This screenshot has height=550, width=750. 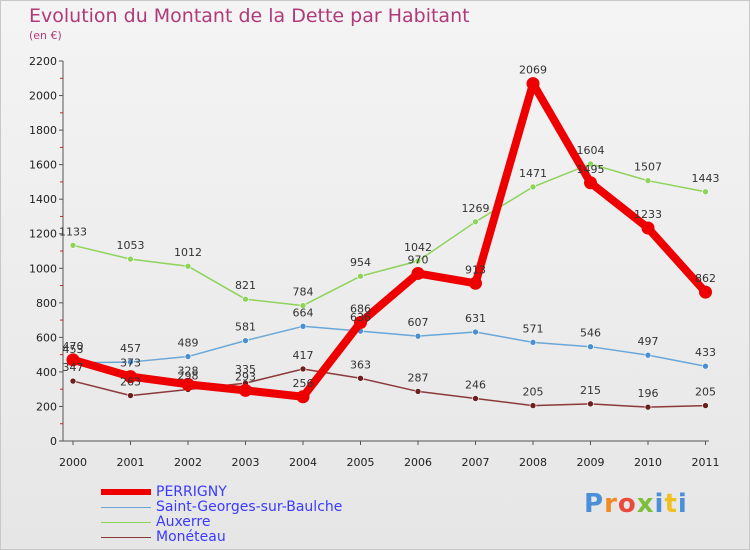 I want to click on data-label-auxerre: 1053, so click(x=131, y=245).